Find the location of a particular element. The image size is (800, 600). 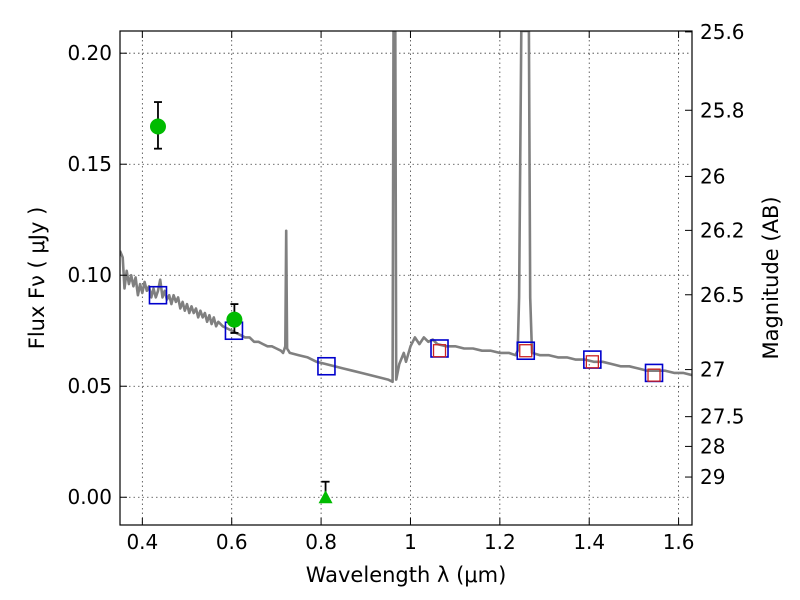

x-tick-label: 1.6 is located at coordinates (679, 542).